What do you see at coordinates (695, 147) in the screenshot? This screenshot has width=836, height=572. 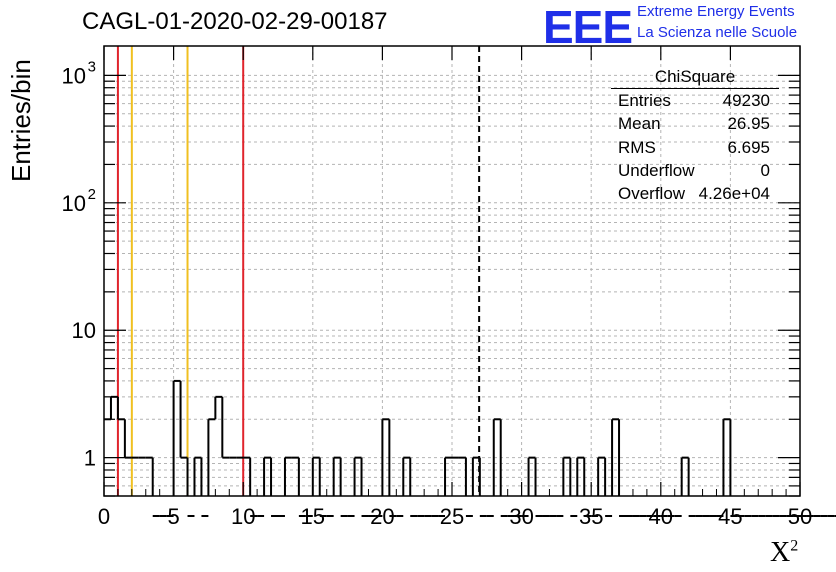 I see `stats-row-rms: RMS 6.695` at bounding box center [695, 147].